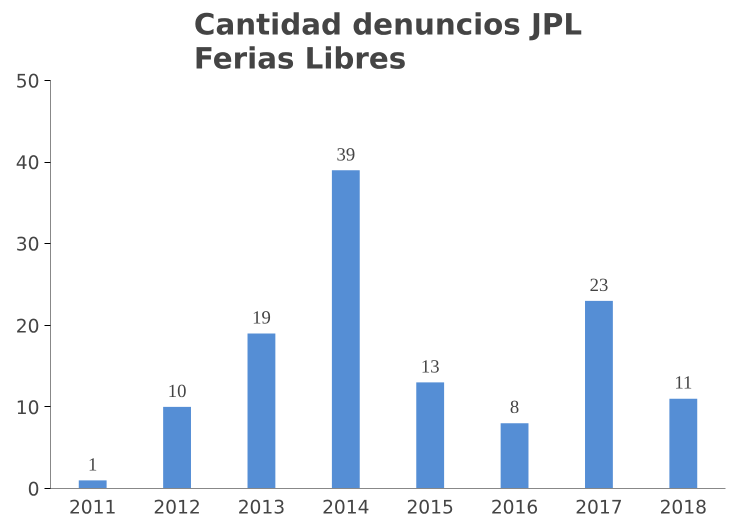  I want to click on x-tick-label: 2018, so click(684, 508).